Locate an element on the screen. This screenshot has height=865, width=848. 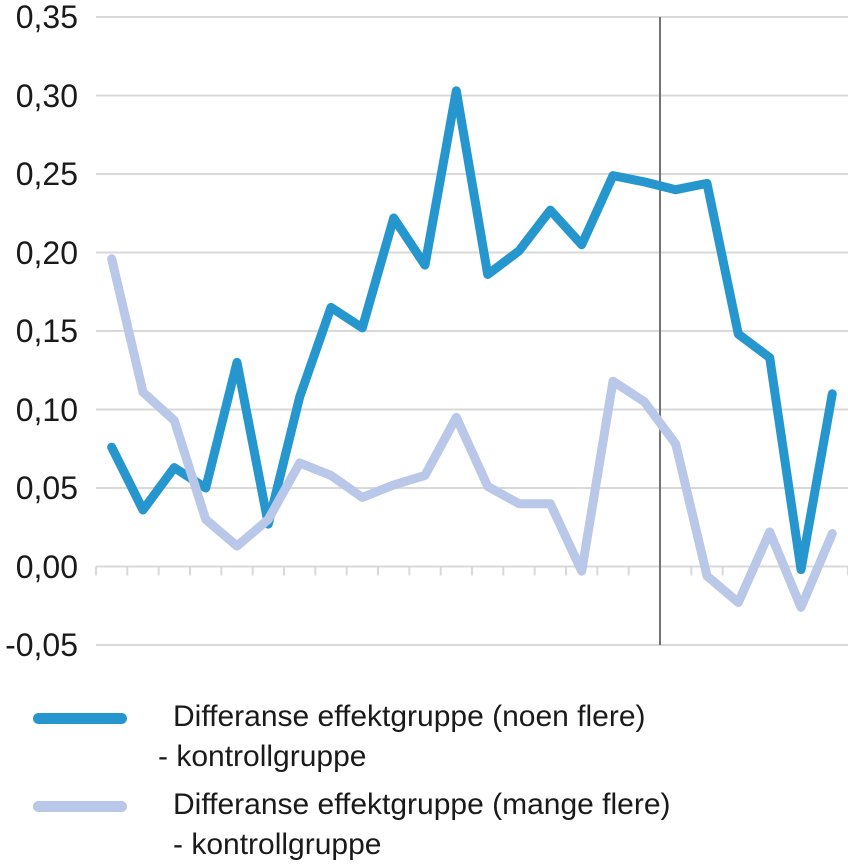
y-axis-label: -0,05 is located at coordinates (41, 645).